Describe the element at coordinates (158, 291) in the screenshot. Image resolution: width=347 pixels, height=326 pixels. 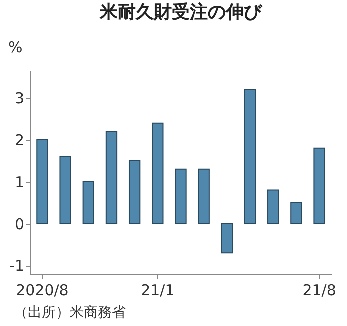
I see `x-tick-label: 21/1` at that location.